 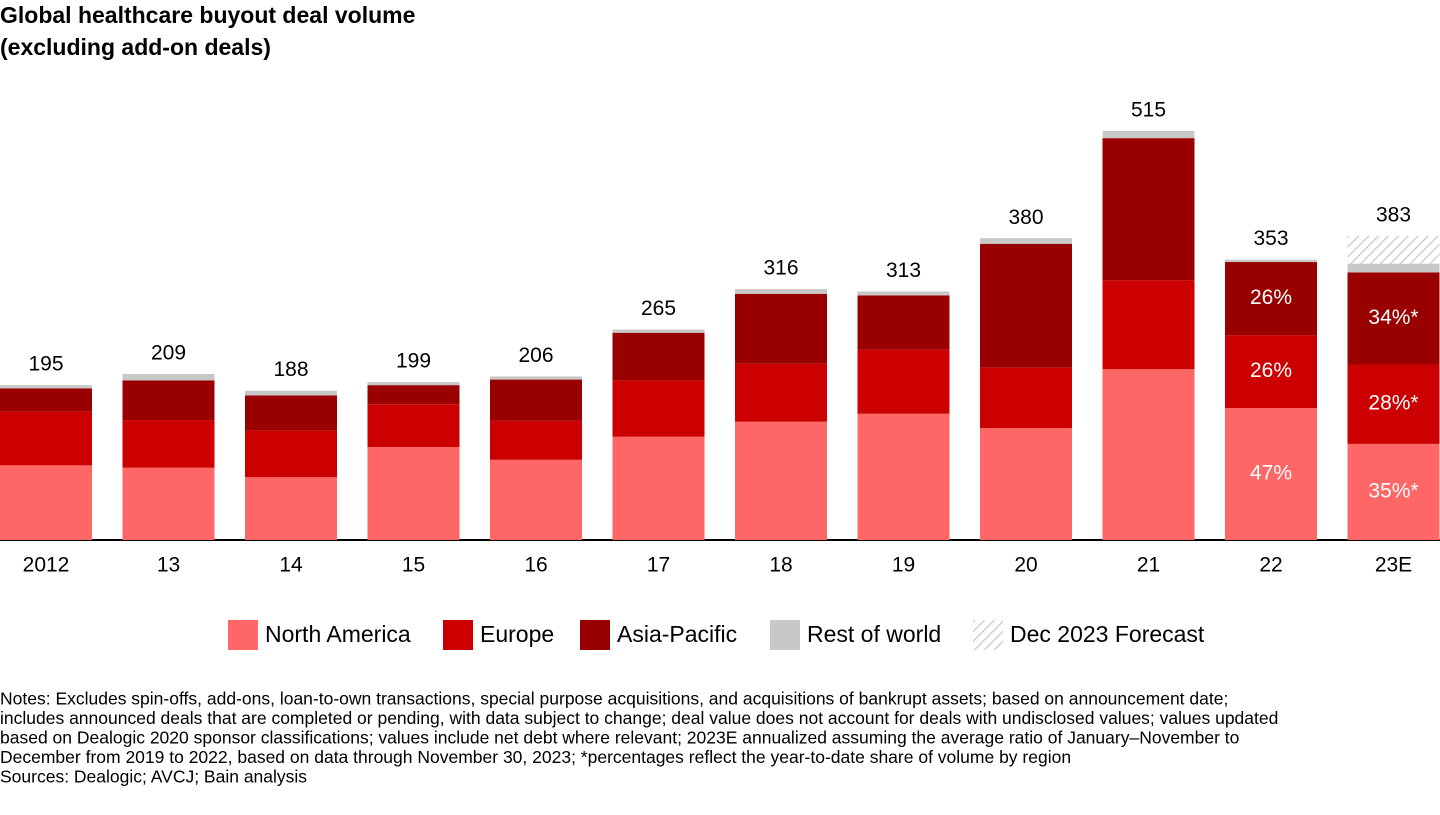 I want to click on x-tick-label: 18, so click(x=780, y=565).